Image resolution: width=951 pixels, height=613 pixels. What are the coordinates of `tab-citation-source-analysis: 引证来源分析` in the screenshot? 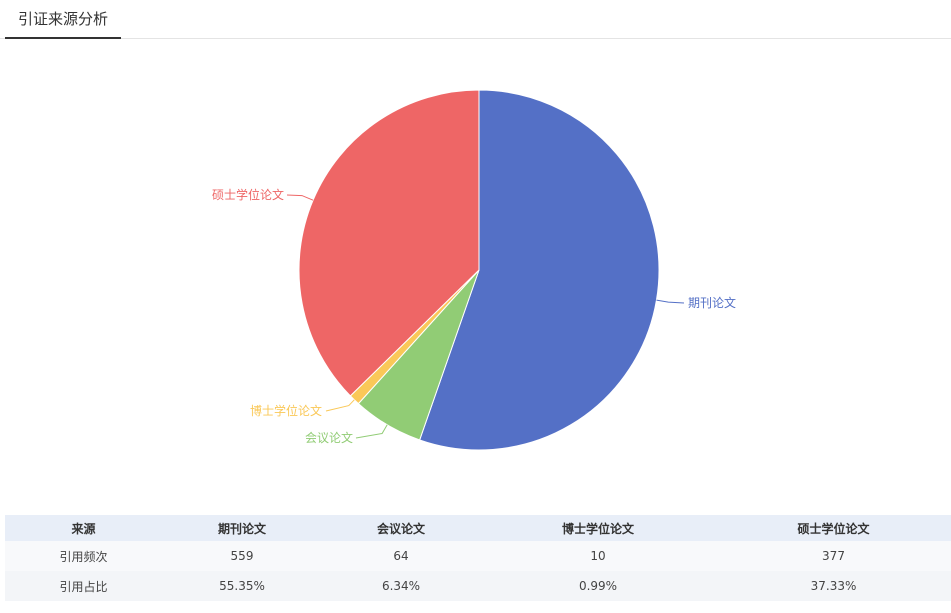 It's located at (63, 19).